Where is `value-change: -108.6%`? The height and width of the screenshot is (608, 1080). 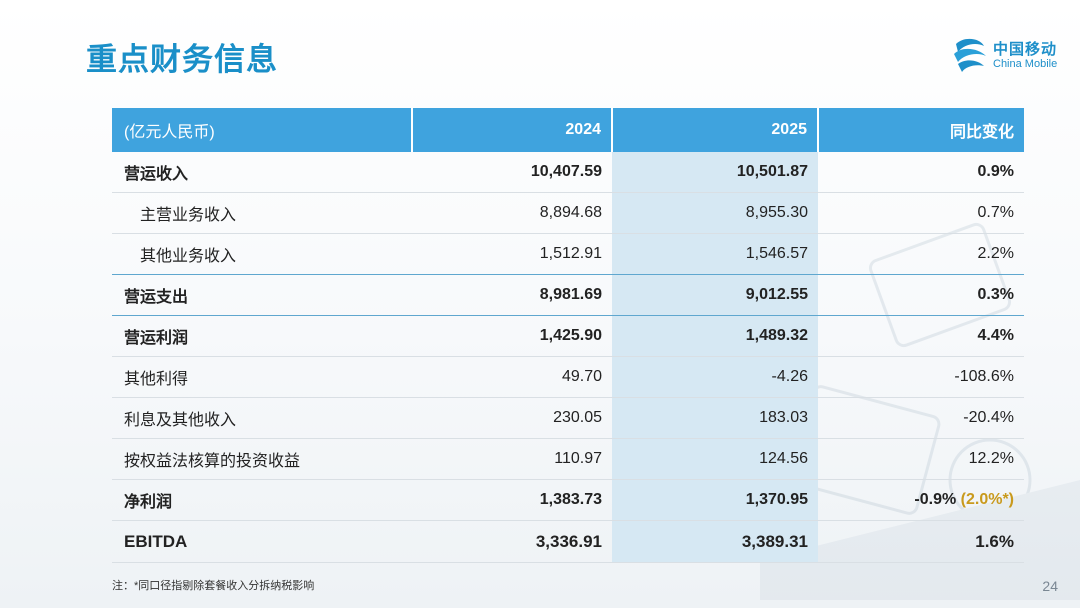 value-change: -108.6% is located at coordinates (921, 377).